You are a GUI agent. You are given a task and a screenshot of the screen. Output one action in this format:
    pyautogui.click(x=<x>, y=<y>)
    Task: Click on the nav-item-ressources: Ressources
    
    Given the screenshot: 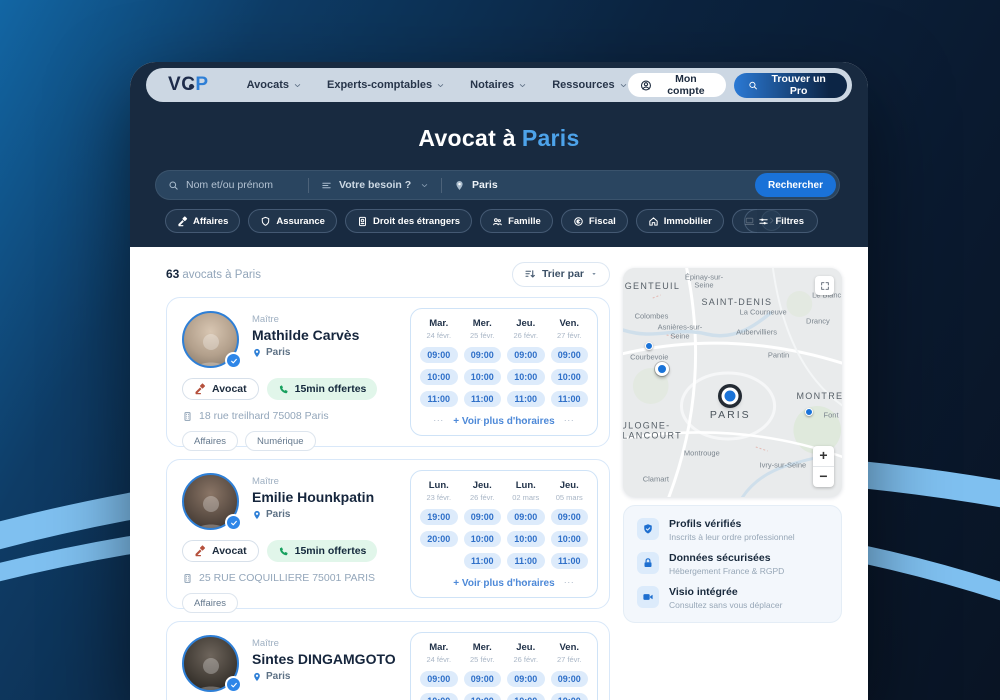 What is the action you would take?
    pyautogui.click(x=589, y=85)
    